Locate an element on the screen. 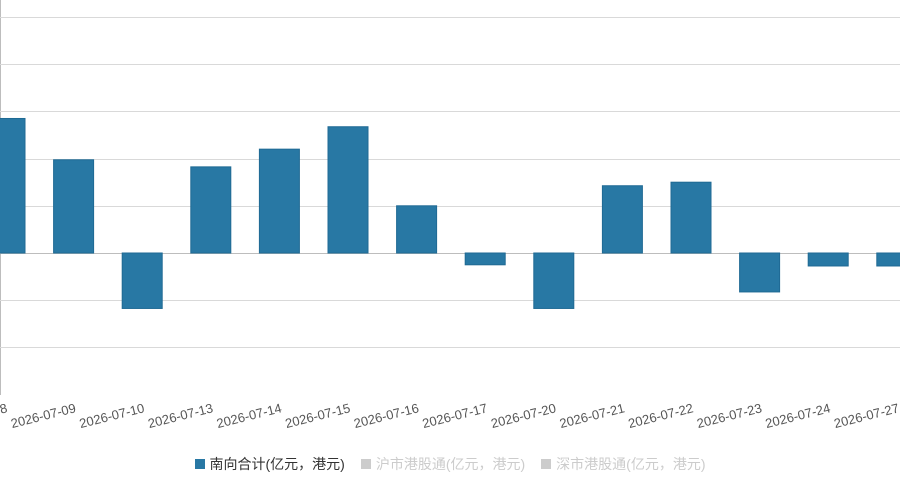 Image resolution: width=900 pixels, height=500 pixels. legend: 南向合计(亿元，港元) 沪市港股通(亿元，港元) 深市港股通(亿元，港元) is located at coordinates (450, 464).